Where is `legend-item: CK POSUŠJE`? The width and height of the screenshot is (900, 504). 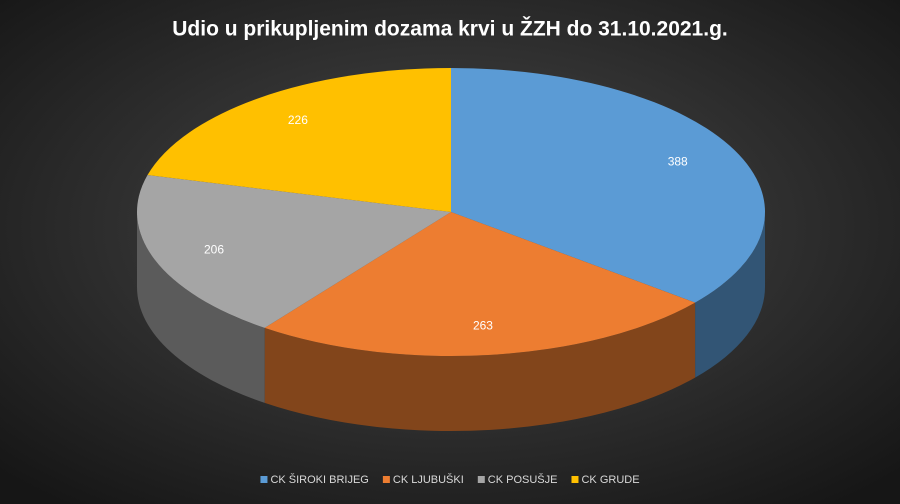
legend-item: CK POSUŠJE is located at coordinates (517, 479).